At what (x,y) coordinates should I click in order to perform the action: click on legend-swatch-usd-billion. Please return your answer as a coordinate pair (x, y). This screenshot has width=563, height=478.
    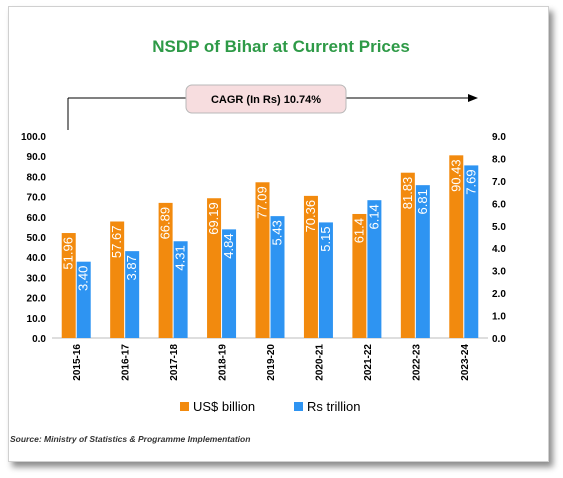
    Looking at the image, I should click on (184, 406).